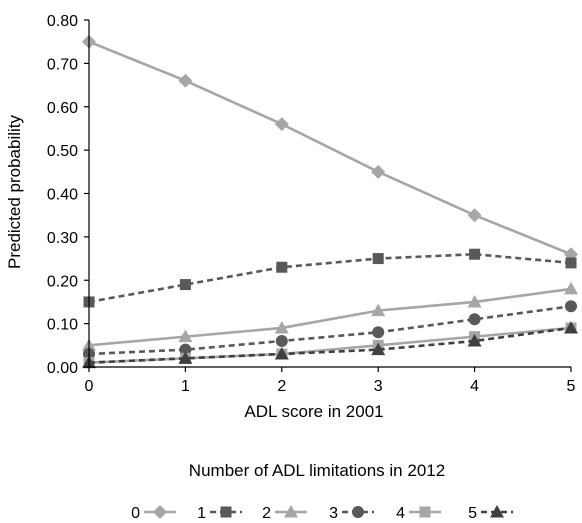  I want to click on y-tick-label: 0.60, so click(62, 108).